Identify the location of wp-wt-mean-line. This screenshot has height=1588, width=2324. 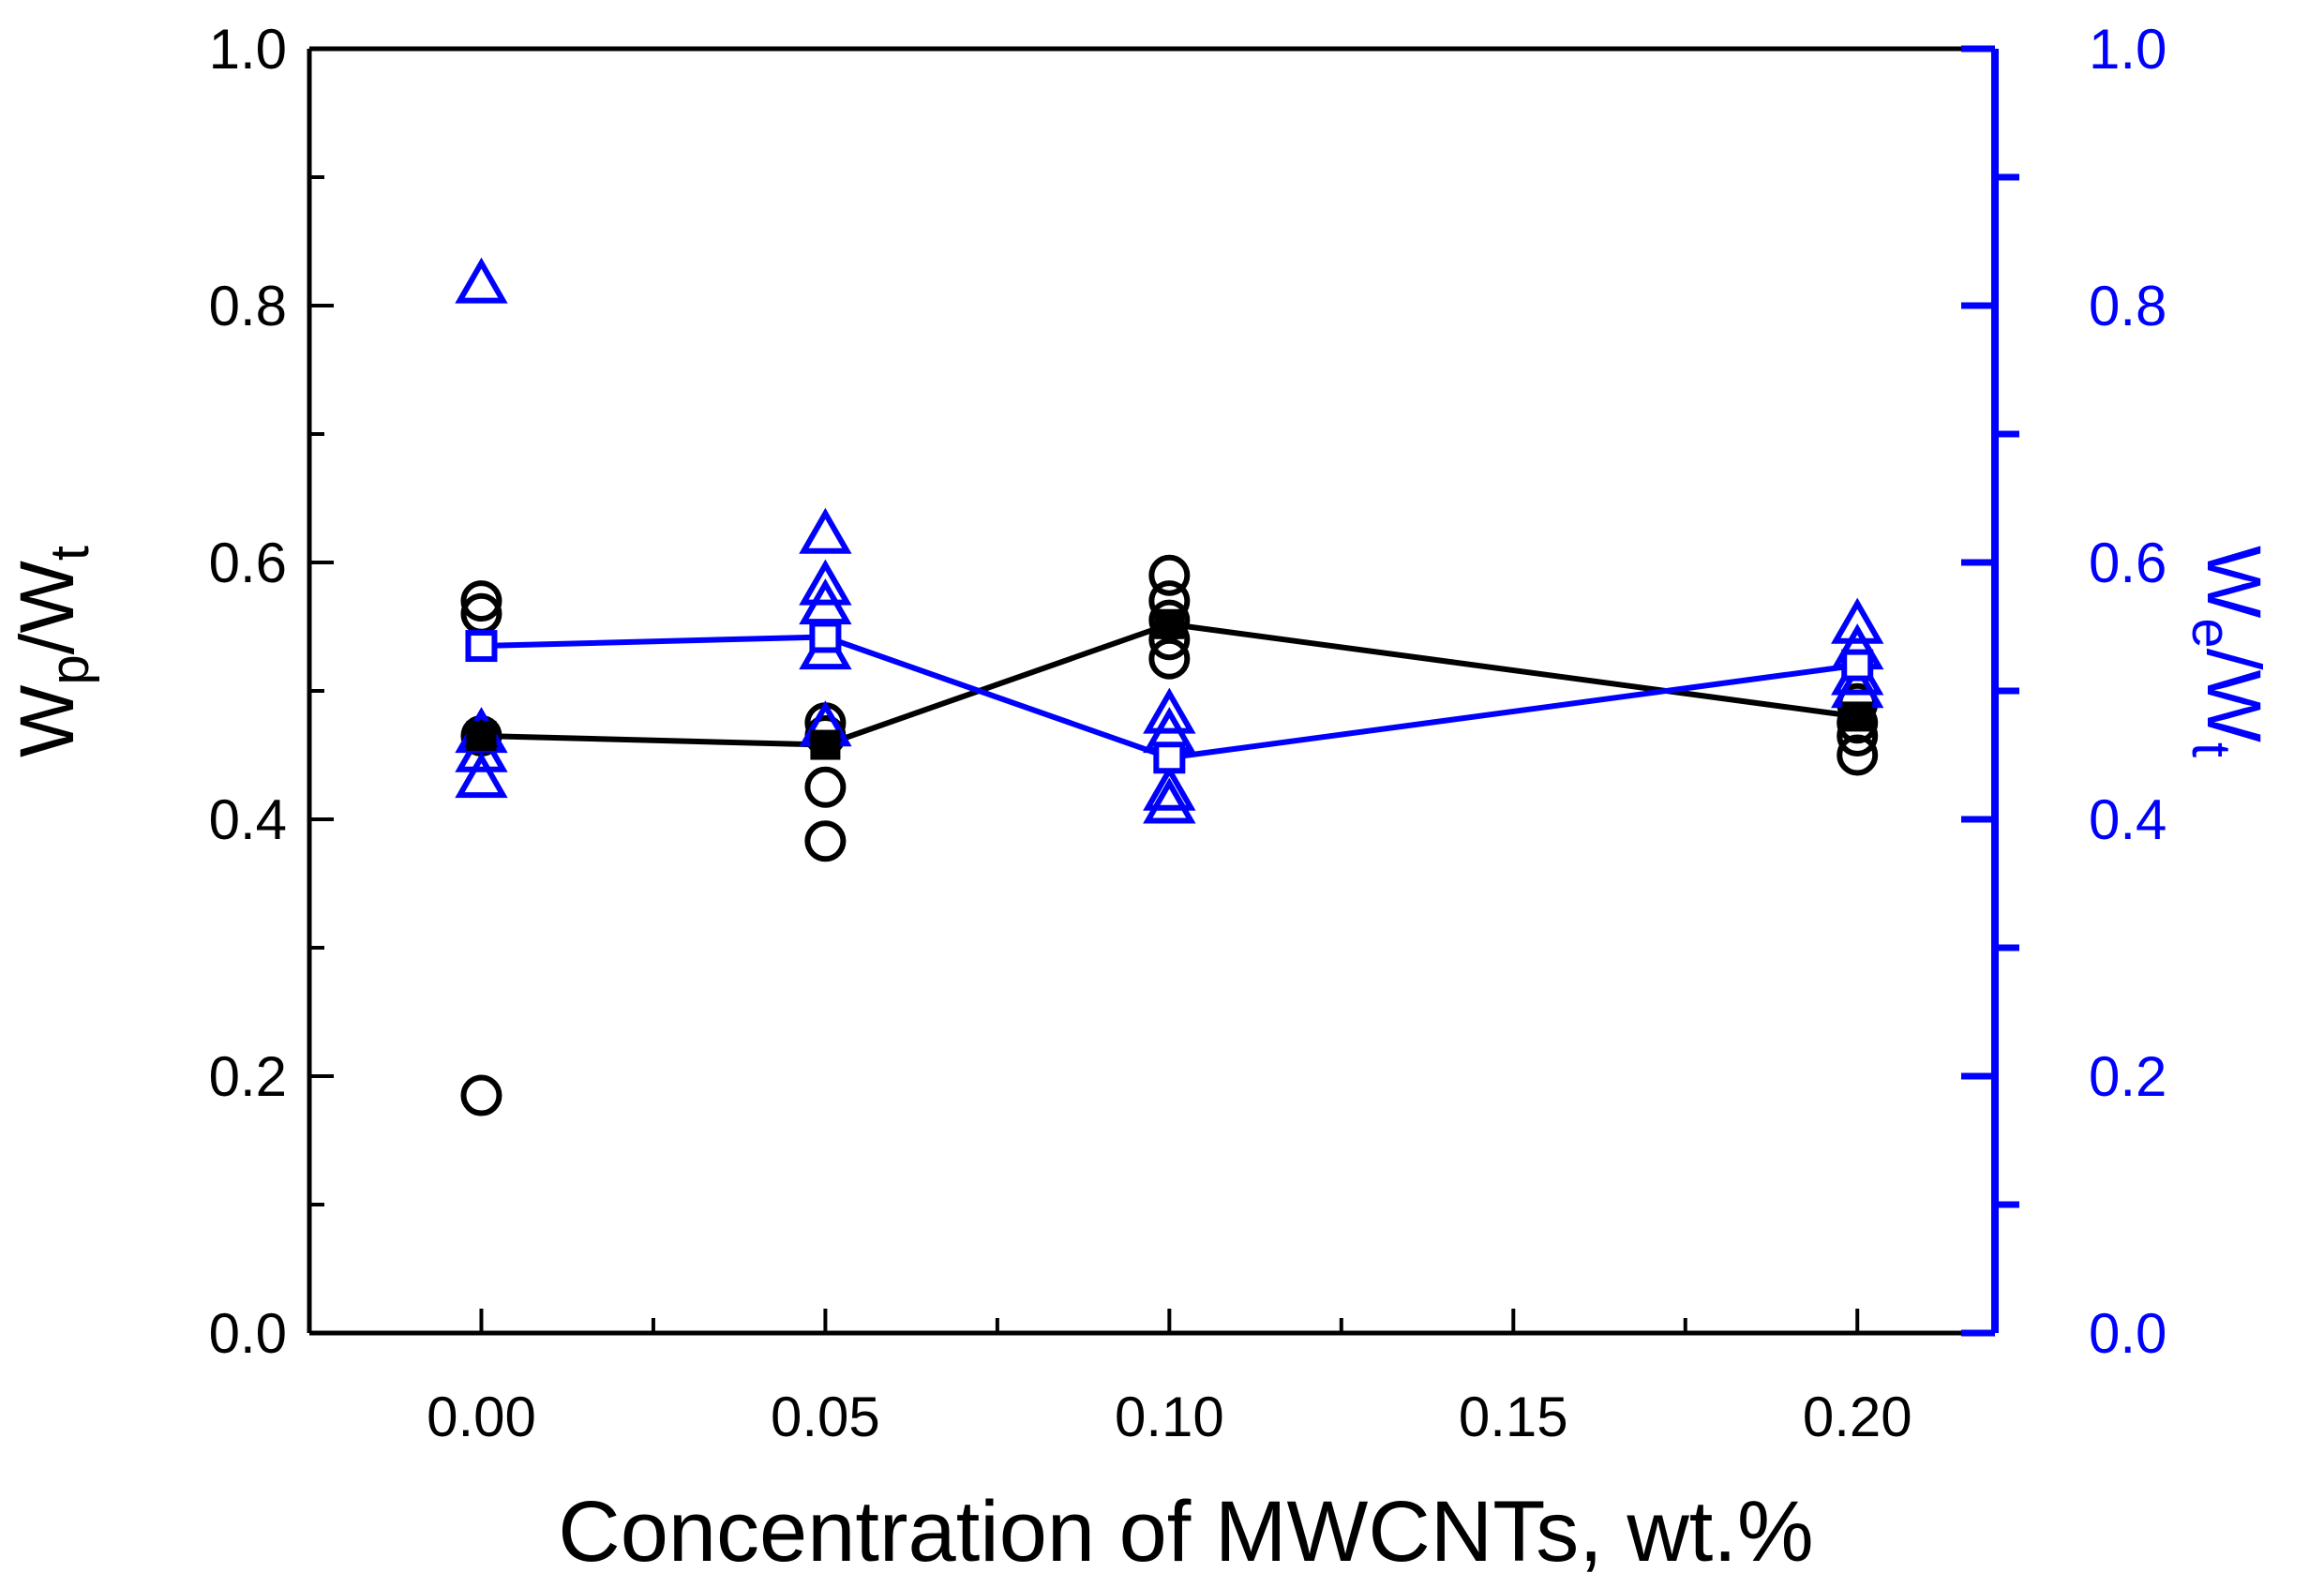
(1169, 685).